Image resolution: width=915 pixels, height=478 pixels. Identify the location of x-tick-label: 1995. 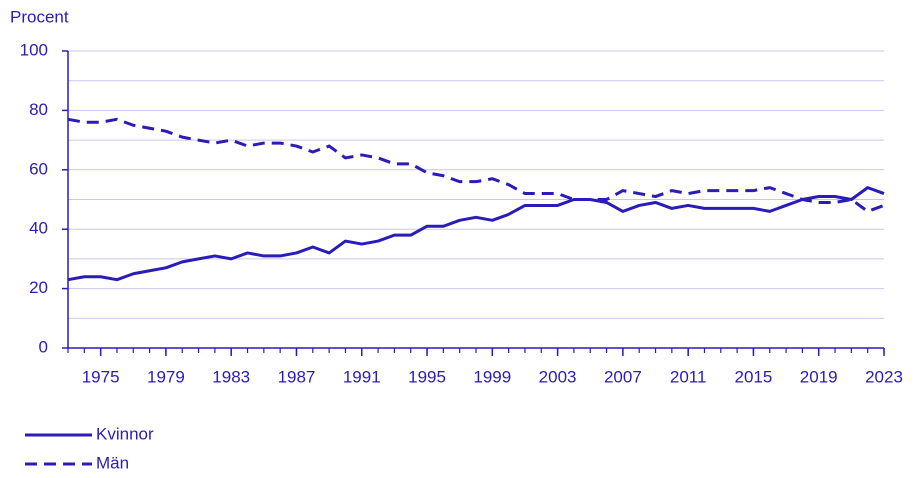
(427, 376).